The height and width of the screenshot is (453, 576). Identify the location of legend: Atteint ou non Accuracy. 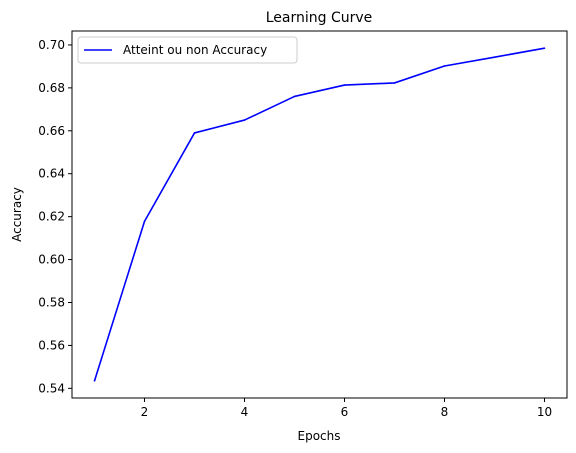
(187, 50).